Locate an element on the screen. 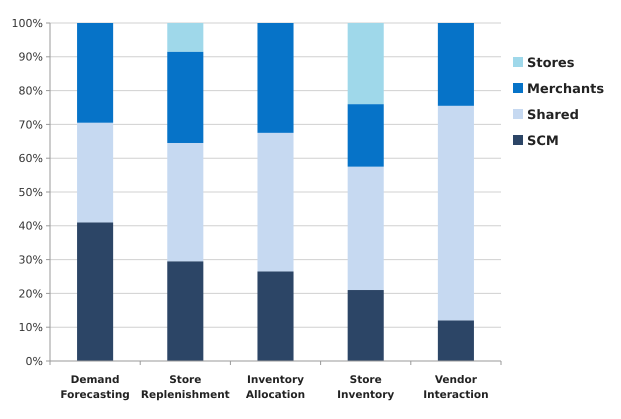  y-tick-label: 70% is located at coordinates (30, 125).